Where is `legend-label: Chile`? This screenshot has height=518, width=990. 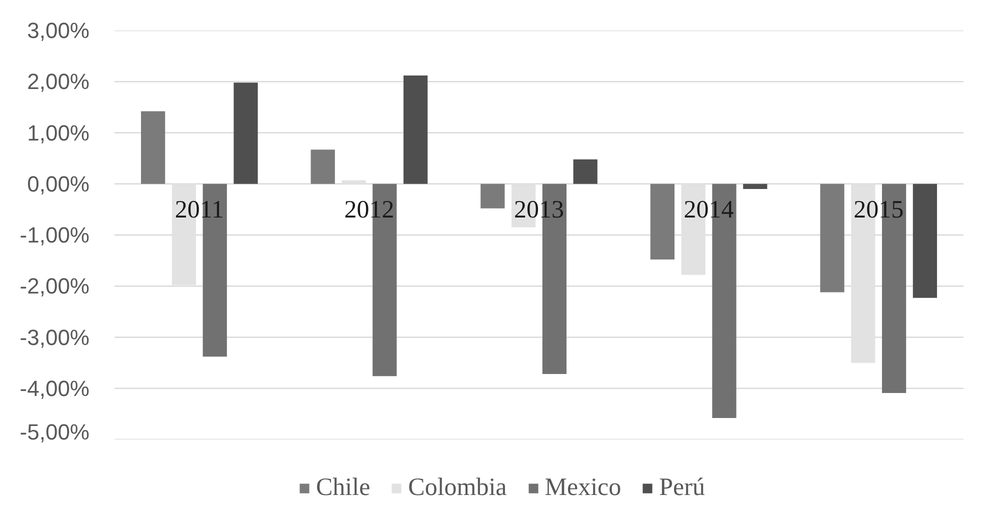 legend-label: Chile is located at coordinates (343, 488).